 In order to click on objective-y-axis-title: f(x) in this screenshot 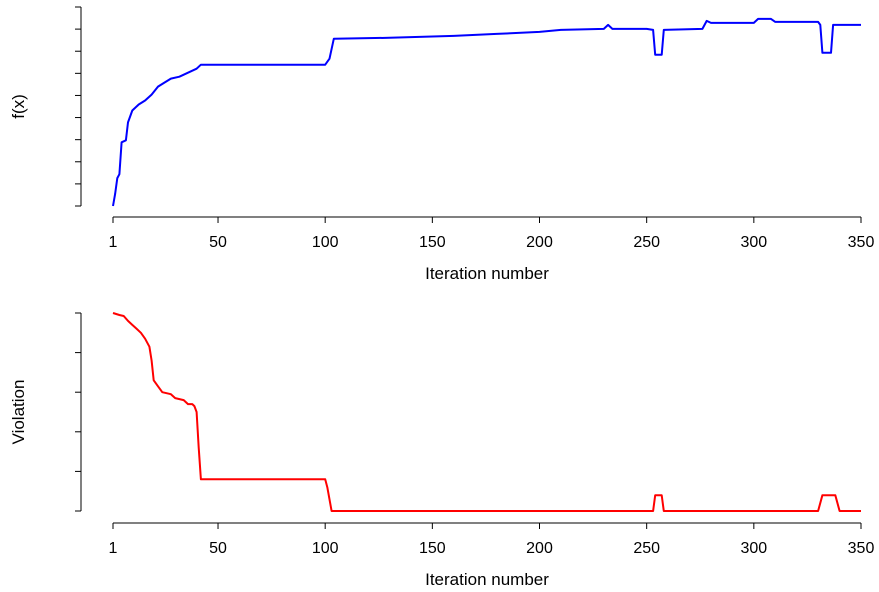, I will do `click(18, 106)`.